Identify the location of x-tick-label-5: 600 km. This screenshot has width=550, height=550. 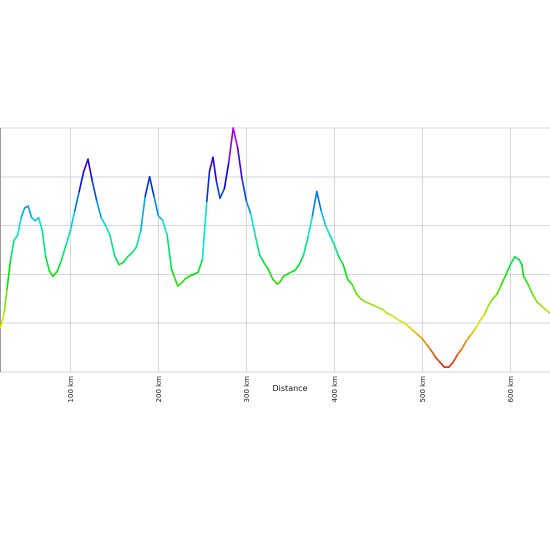
(511, 389).